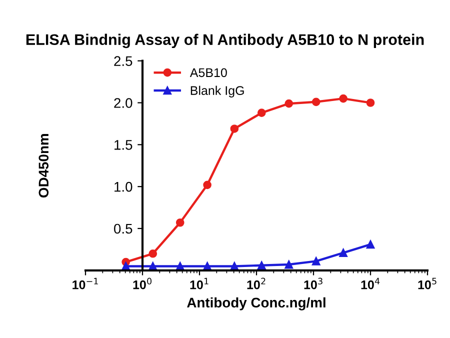 This screenshot has height=338, width=450. What do you see at coordinates (370, 284) in the screenshot?
I see `x-tick-label: 10$^{4}$` at bounding box center [370, 284].